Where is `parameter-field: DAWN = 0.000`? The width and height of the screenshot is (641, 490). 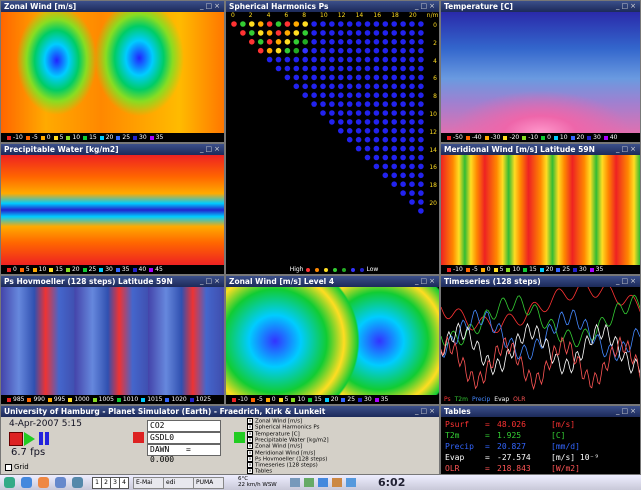
parameter-field: DAWN = 0.000 is located at coordinates (184, 454).